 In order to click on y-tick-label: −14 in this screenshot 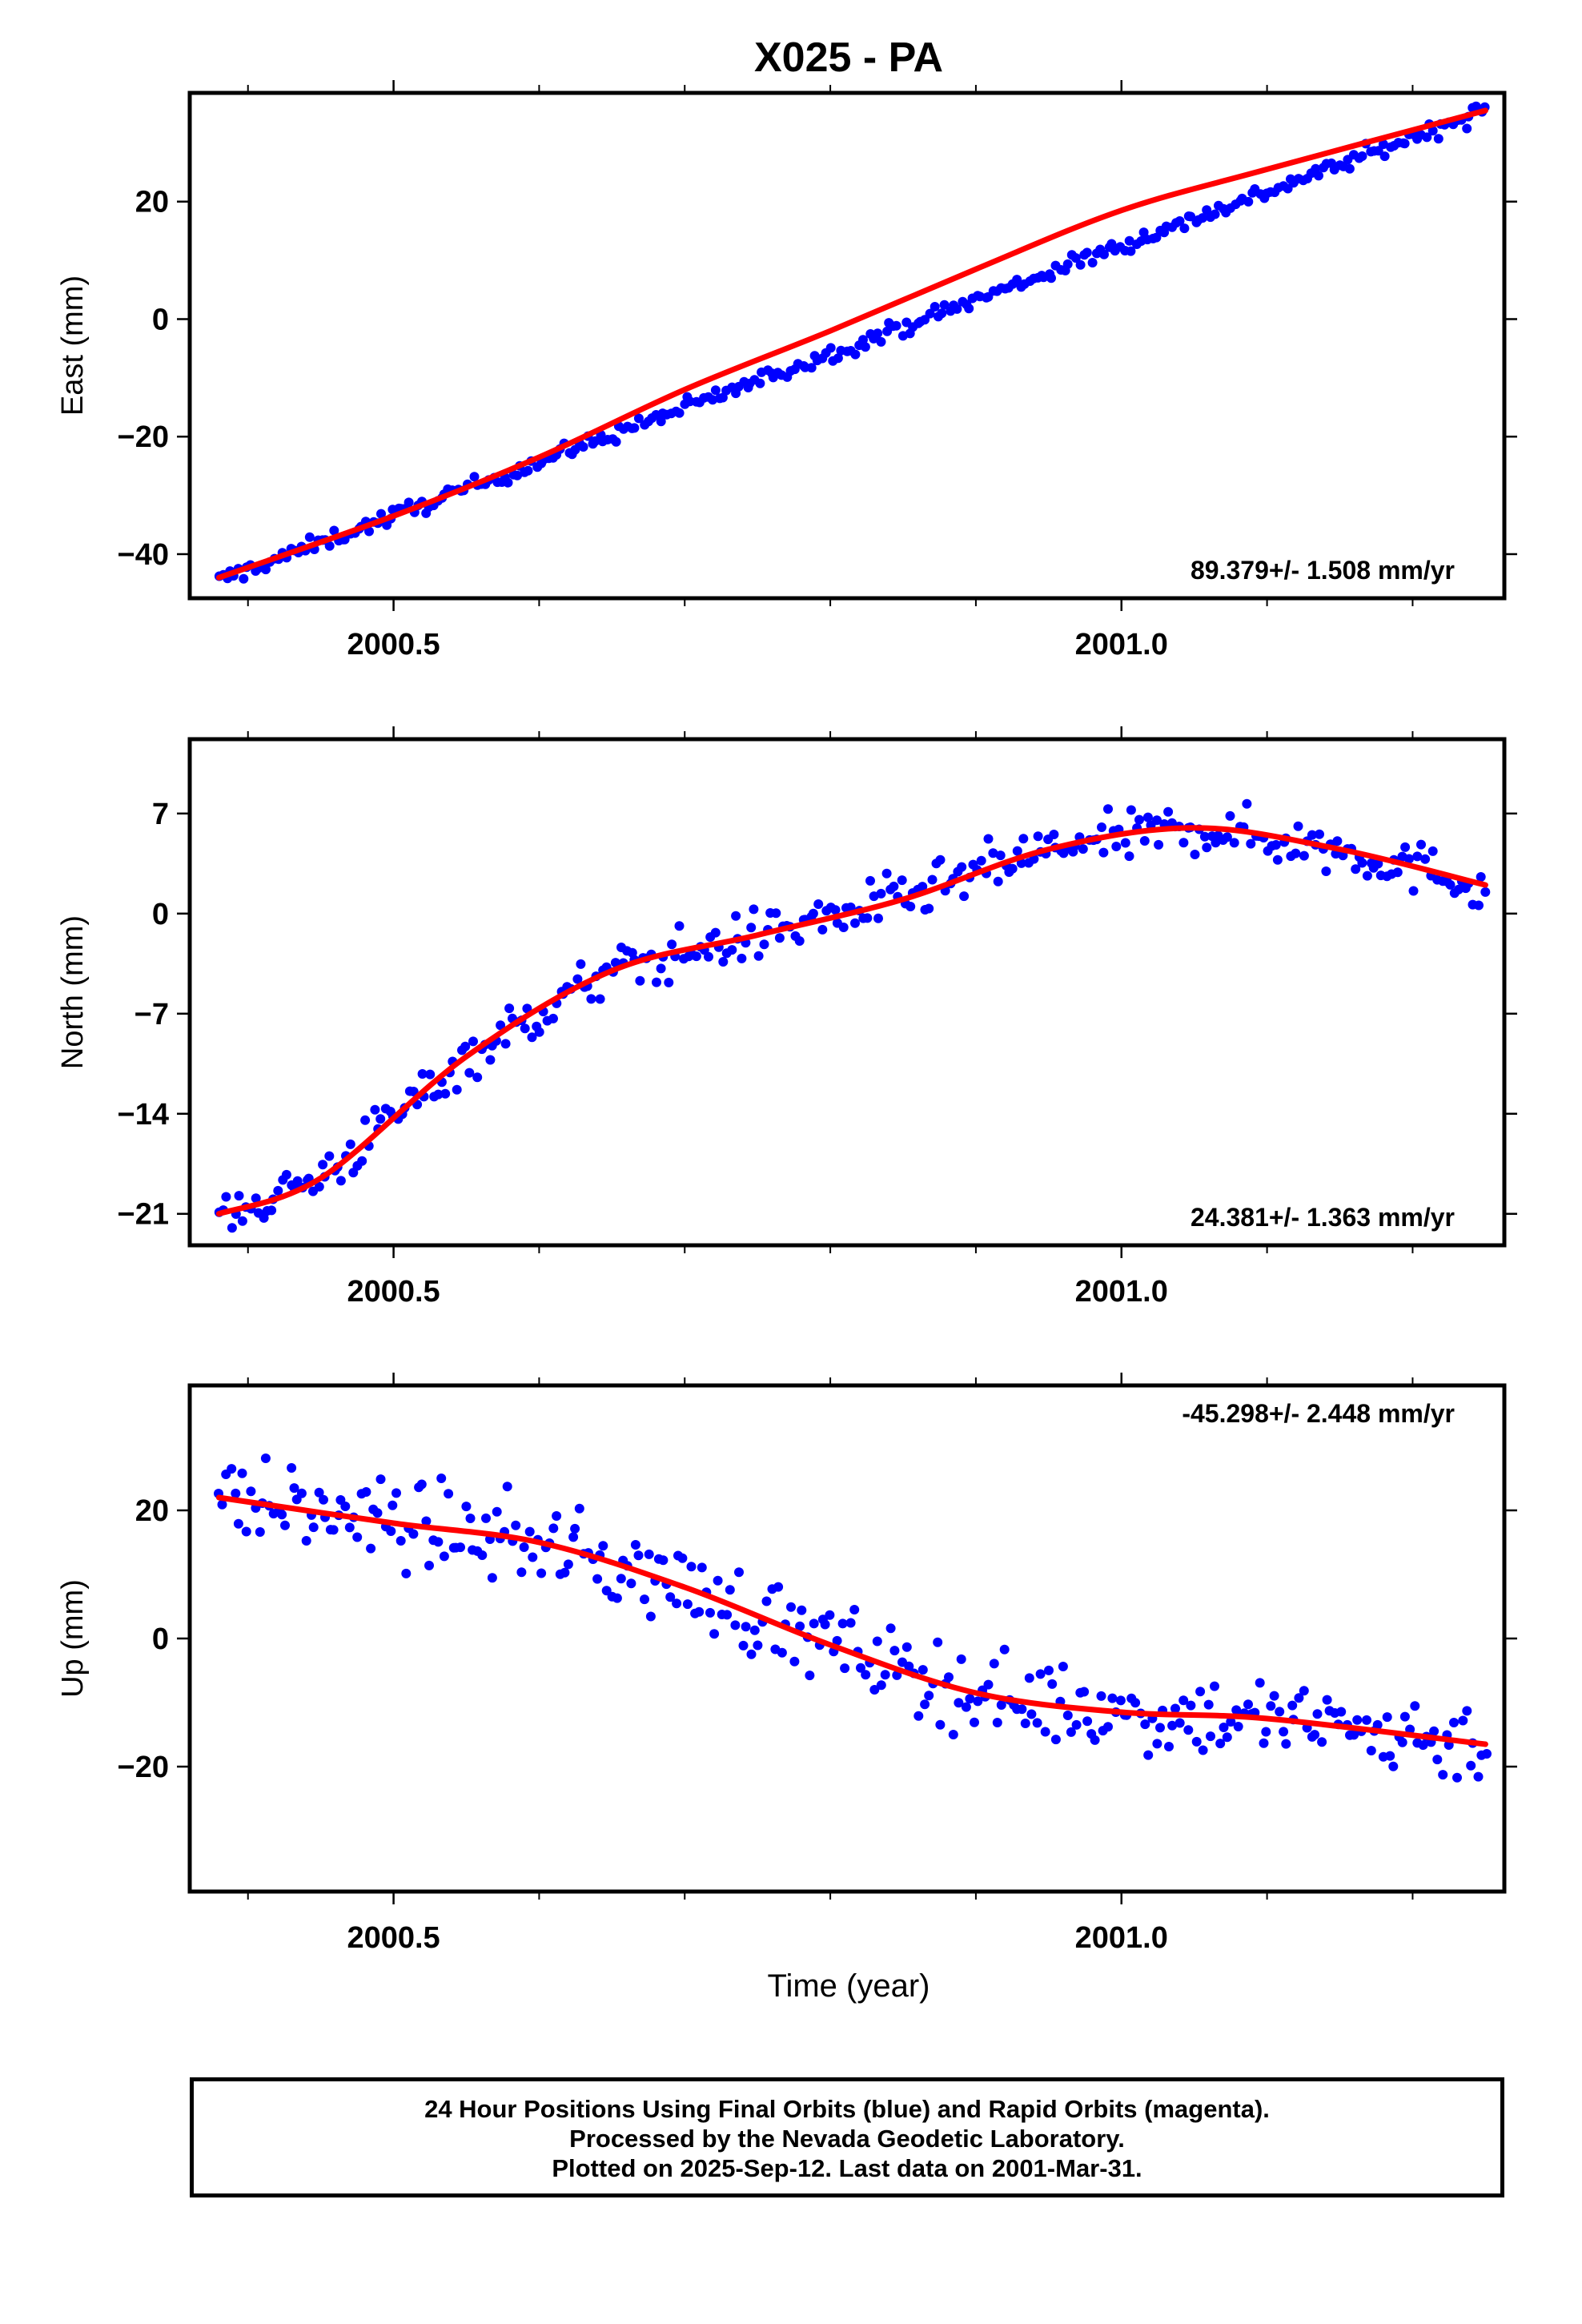, I will do `click(144, 1115)`.